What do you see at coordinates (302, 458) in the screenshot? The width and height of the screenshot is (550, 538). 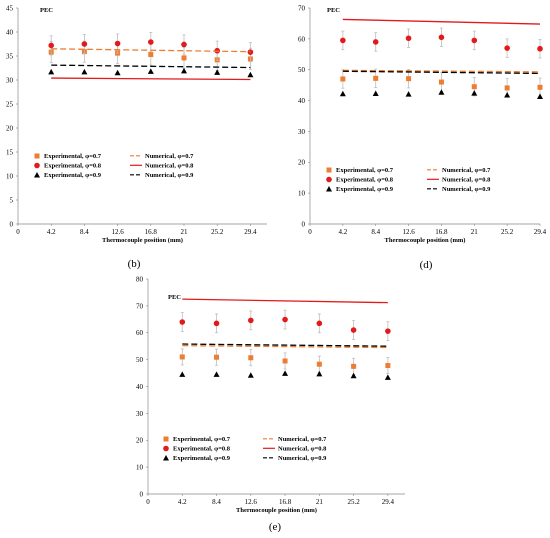 I see `legend-label: Numerical, φ=0.9` at bounding box center [302, 458].